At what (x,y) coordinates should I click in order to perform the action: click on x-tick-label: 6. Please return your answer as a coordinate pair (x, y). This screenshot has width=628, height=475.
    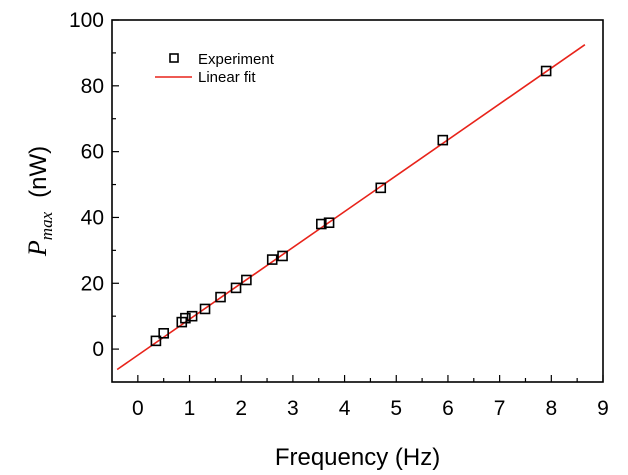
    Looking at the image, I should click on (448, 408).